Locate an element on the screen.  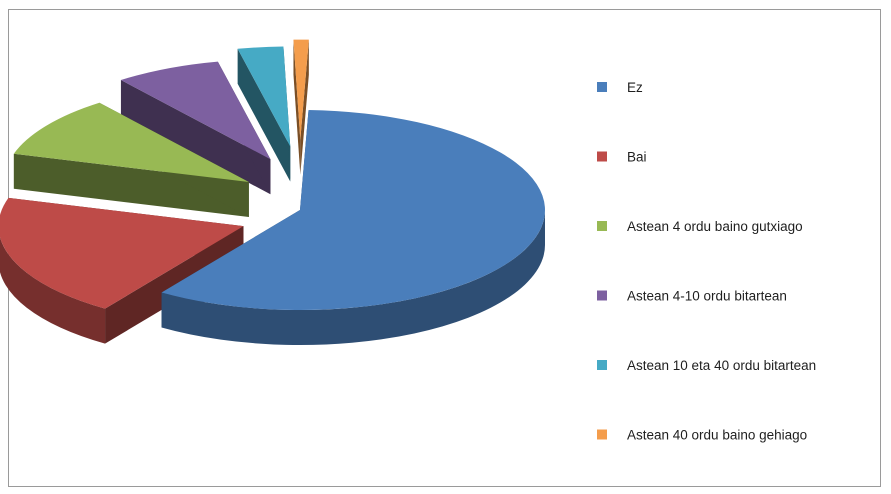
legend-item: Bai is located at coordinates (622, 157).